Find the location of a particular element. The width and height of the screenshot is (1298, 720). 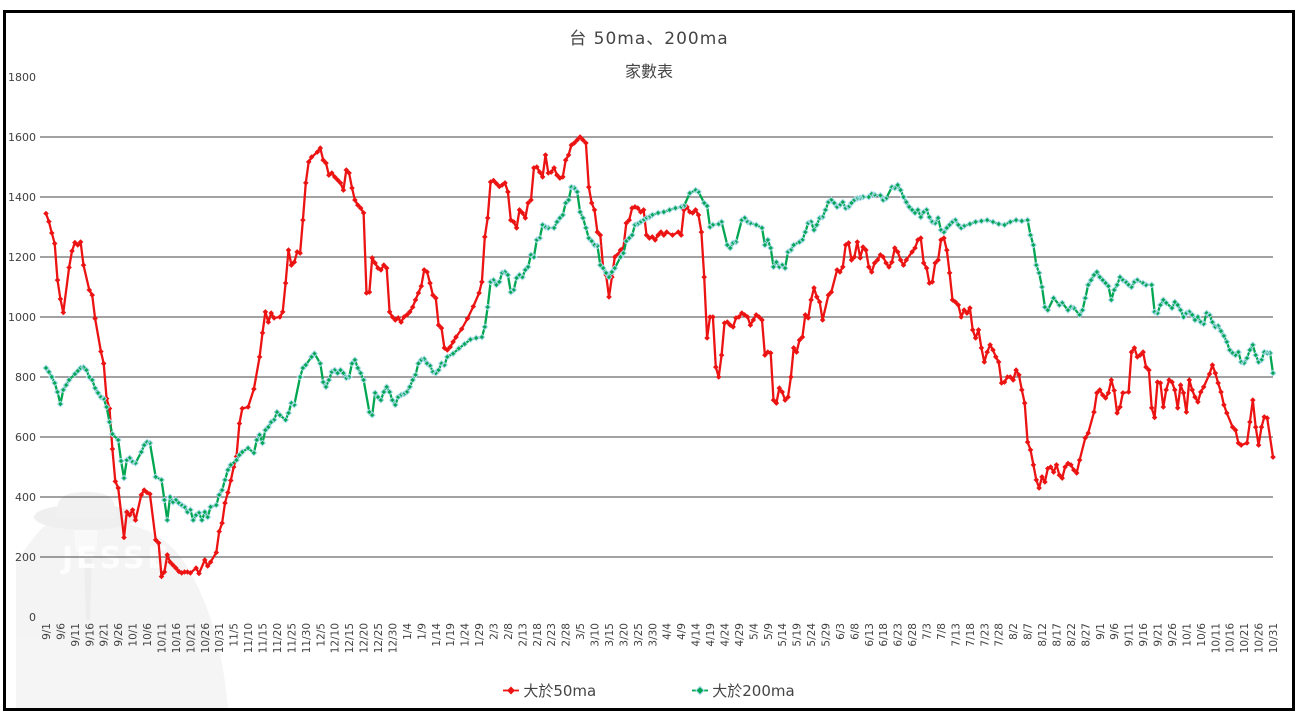

svg-text: 6/23 is located at coordinates (899, 635).